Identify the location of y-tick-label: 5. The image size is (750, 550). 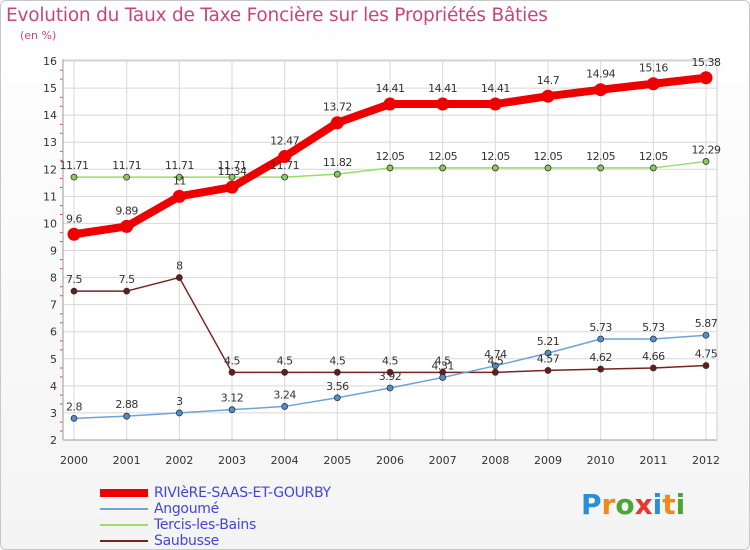
(53, 359).